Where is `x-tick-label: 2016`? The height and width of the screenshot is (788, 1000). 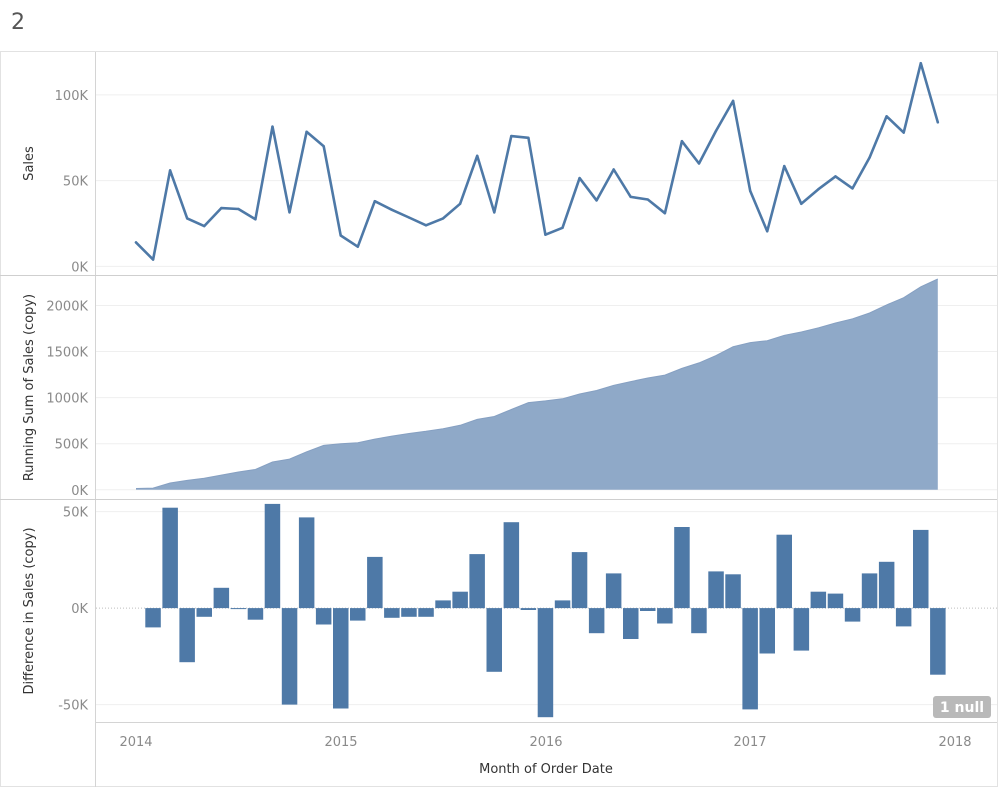 x-tick-label: 2016 is located at coordinates (545, 742).